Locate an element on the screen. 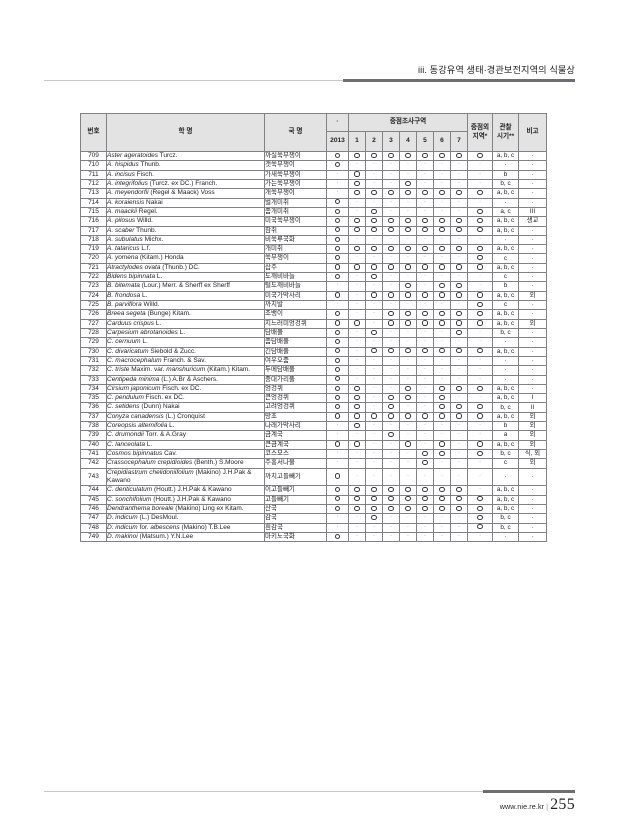  table-row: 717 A. scaber Thunb. 참취 a, b, c · is located at coordinates (314, 230).